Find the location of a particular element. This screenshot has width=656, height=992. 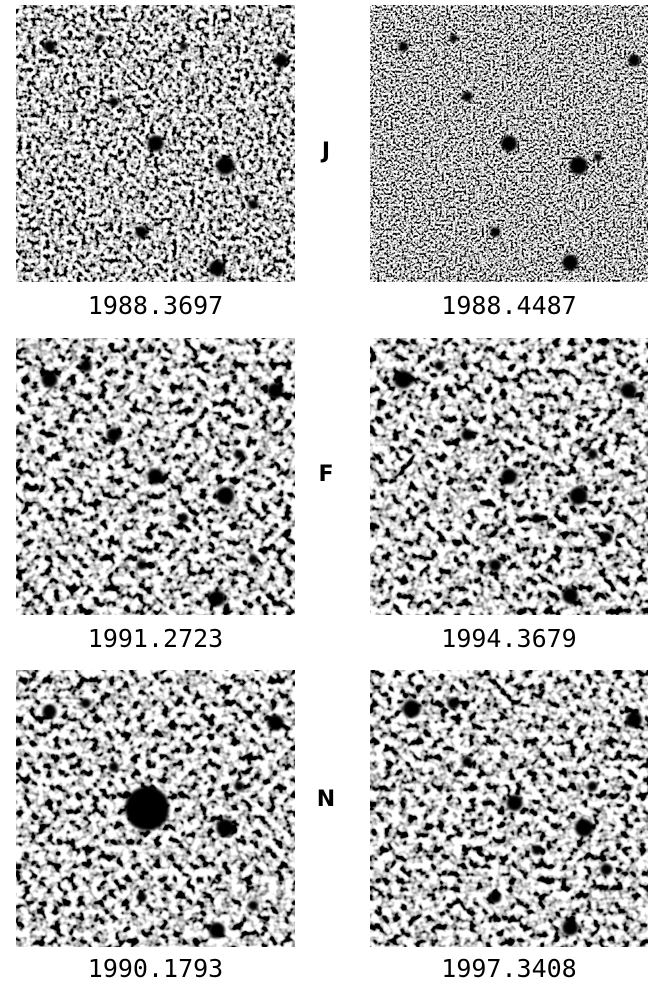

epoch-label: 1994.3679 is located at coordinates (508, 638).